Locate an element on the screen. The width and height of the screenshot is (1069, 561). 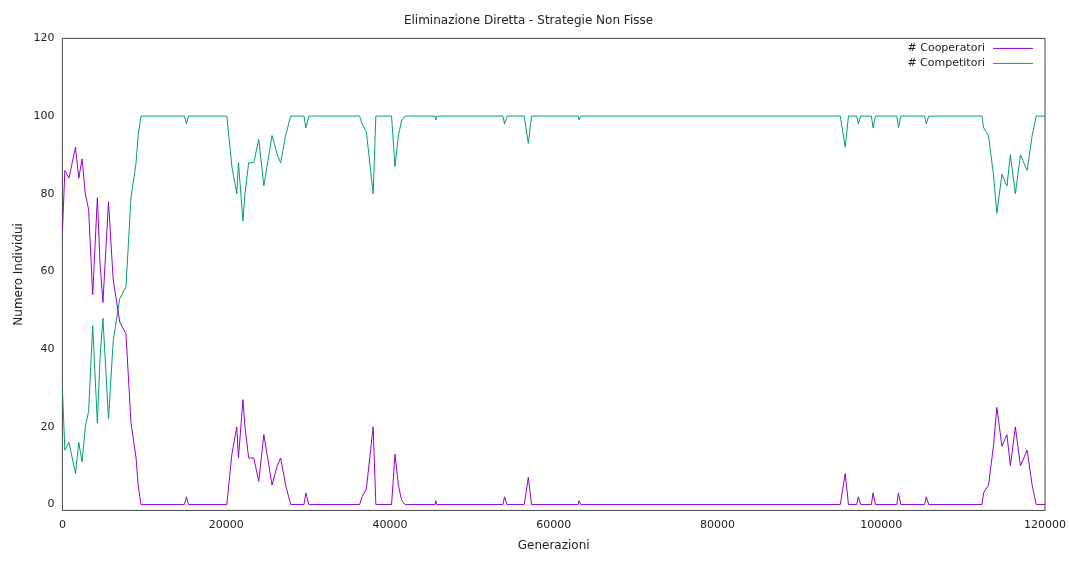
x-tick-label: 0 is located at coordinates (62, 524).